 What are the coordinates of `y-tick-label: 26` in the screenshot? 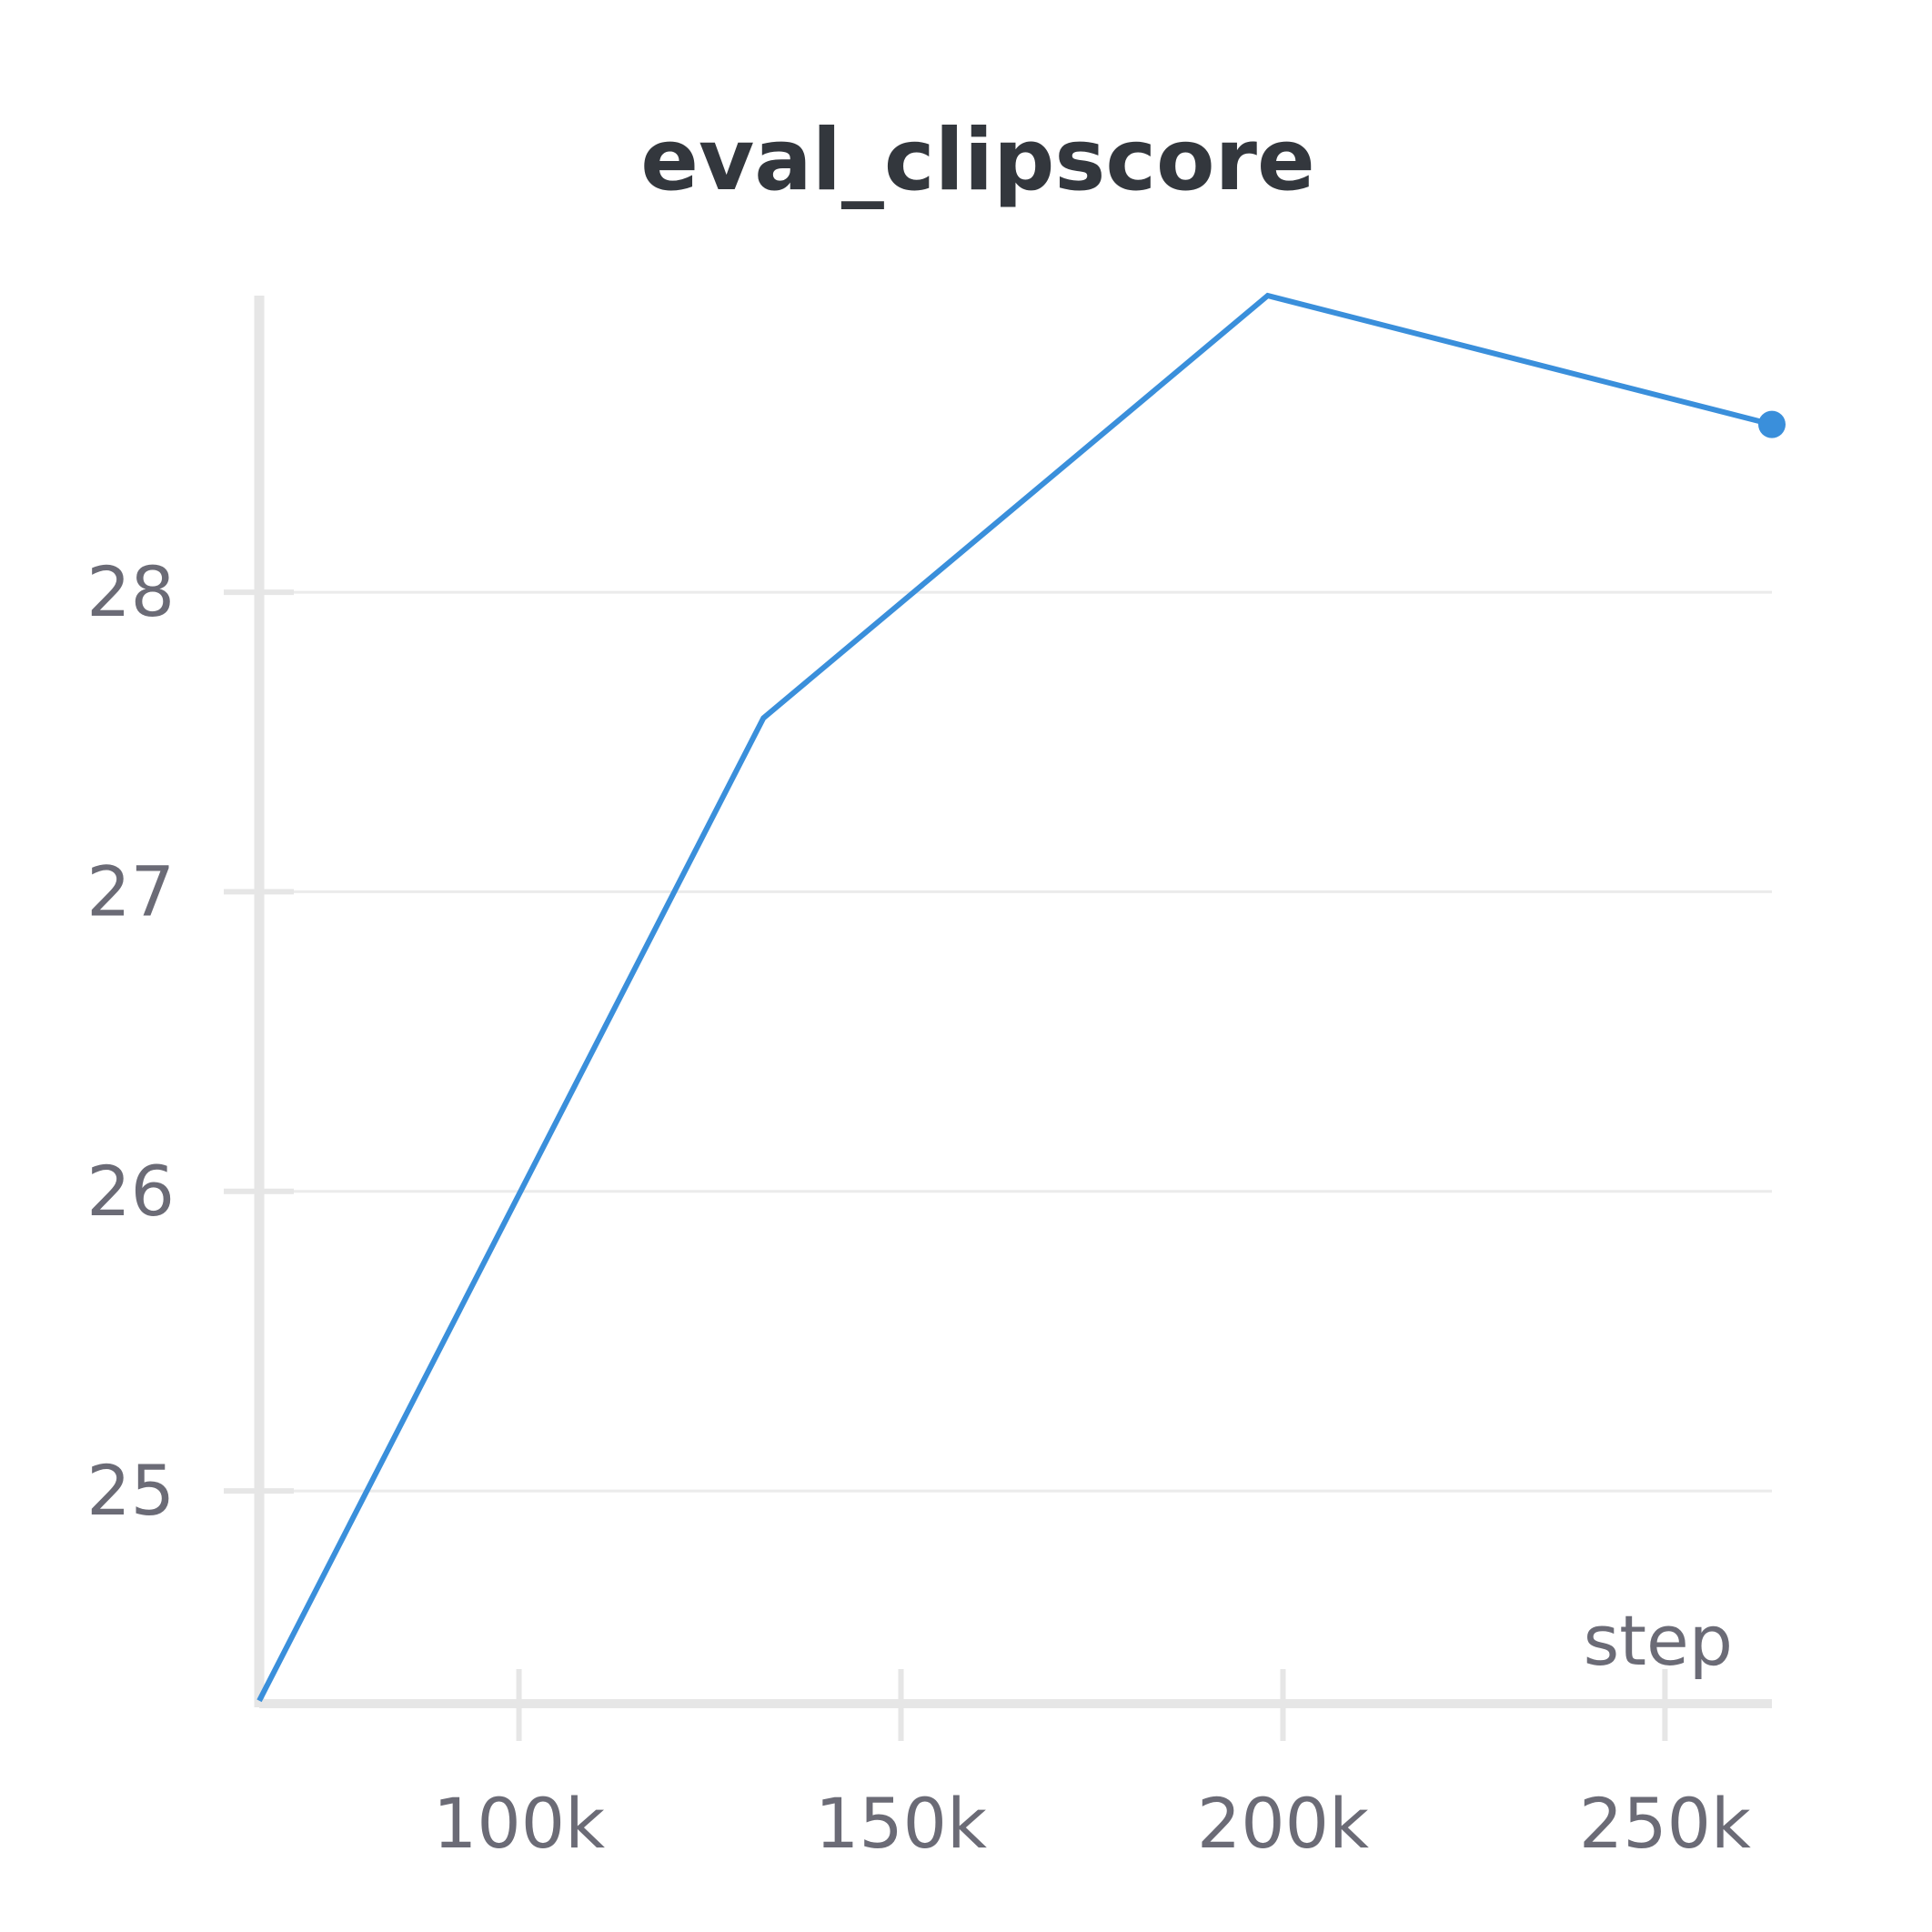 It's located at (130, 1191).